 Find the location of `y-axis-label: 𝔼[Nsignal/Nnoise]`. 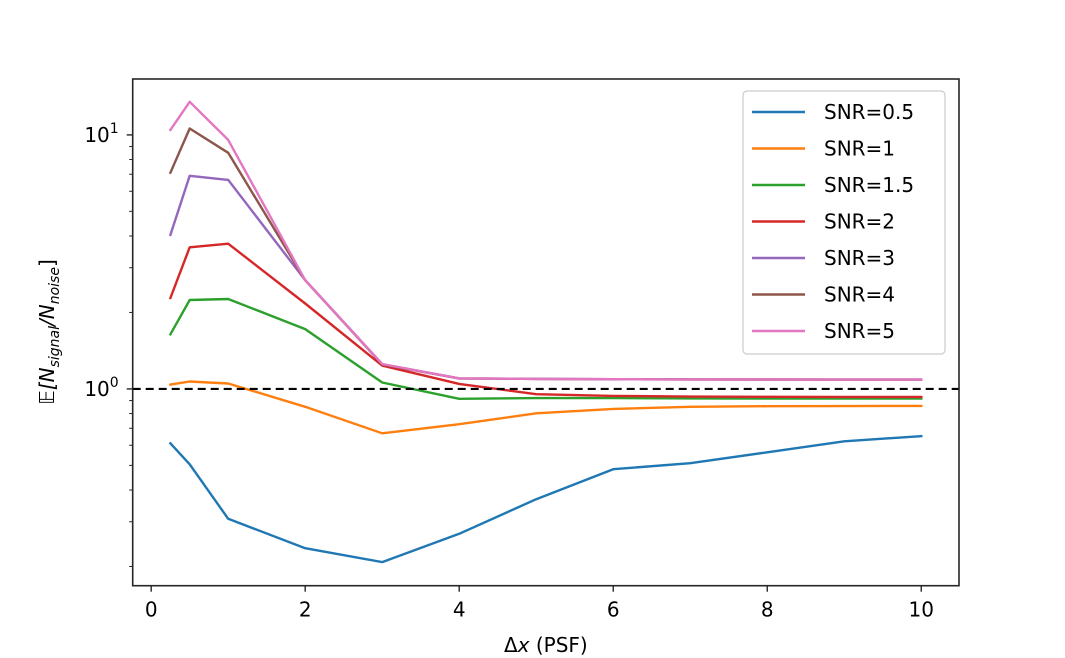

y-axis-label: 𝔼[Nsignal/Nnoise] is located at coordinates (49, 332).